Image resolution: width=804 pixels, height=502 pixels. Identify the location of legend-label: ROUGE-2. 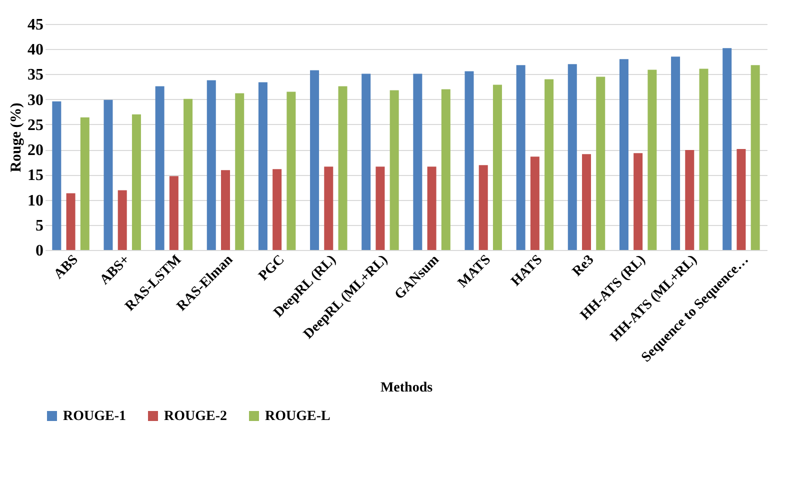
(195, 416).